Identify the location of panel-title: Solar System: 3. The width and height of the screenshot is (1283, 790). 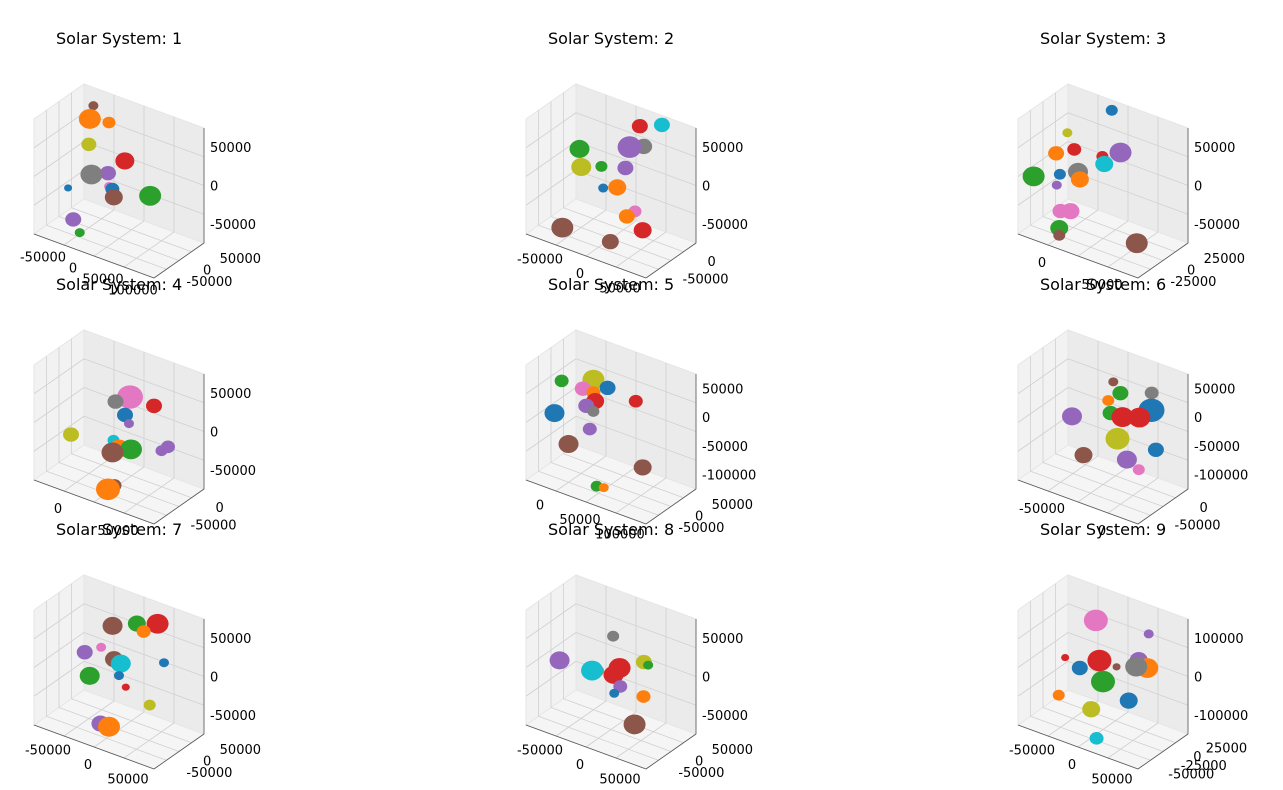
(1103, 38).